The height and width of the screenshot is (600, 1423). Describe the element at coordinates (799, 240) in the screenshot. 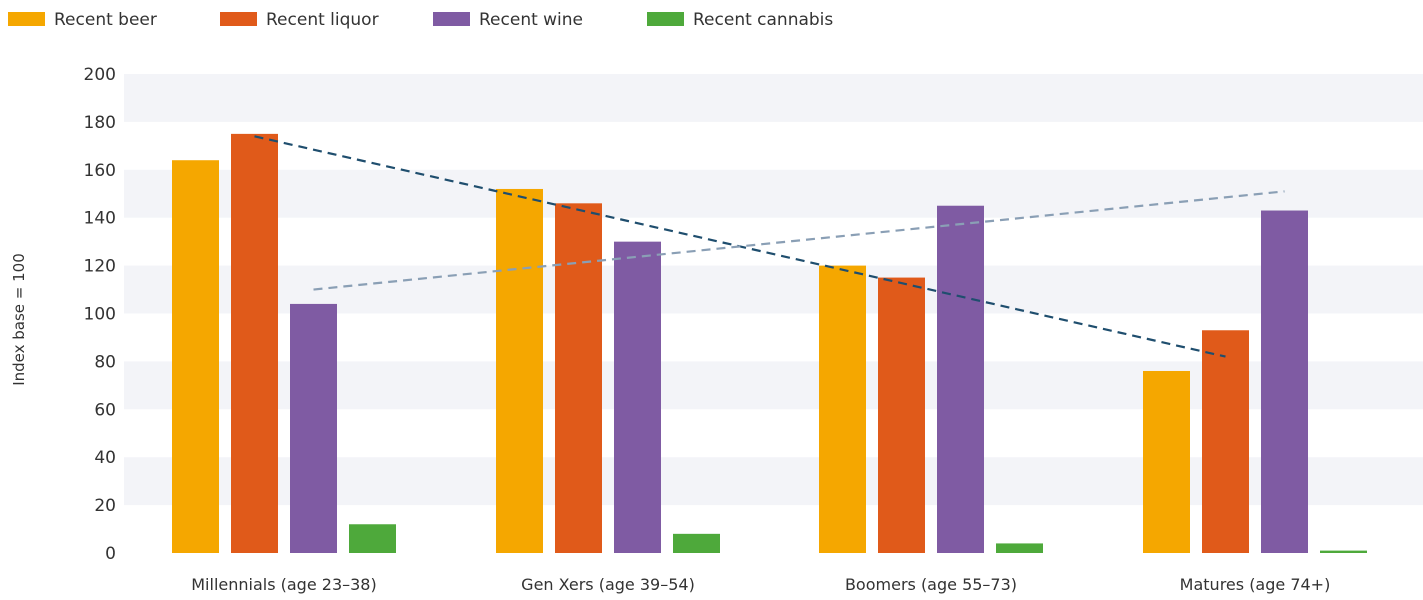

I see `trendline-recent-wine` at that location.